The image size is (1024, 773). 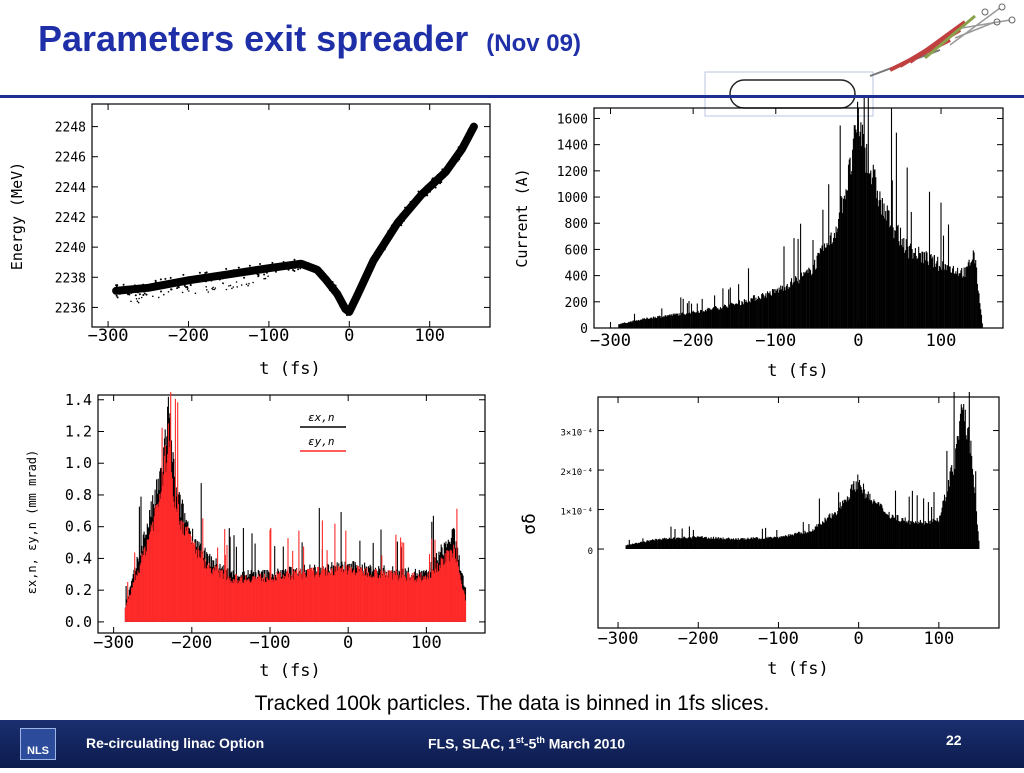 What do you see at coordinates (78, 527) in the screenshot?
I see `y-tick-label: 0.6` at bounding box center [78, 527].